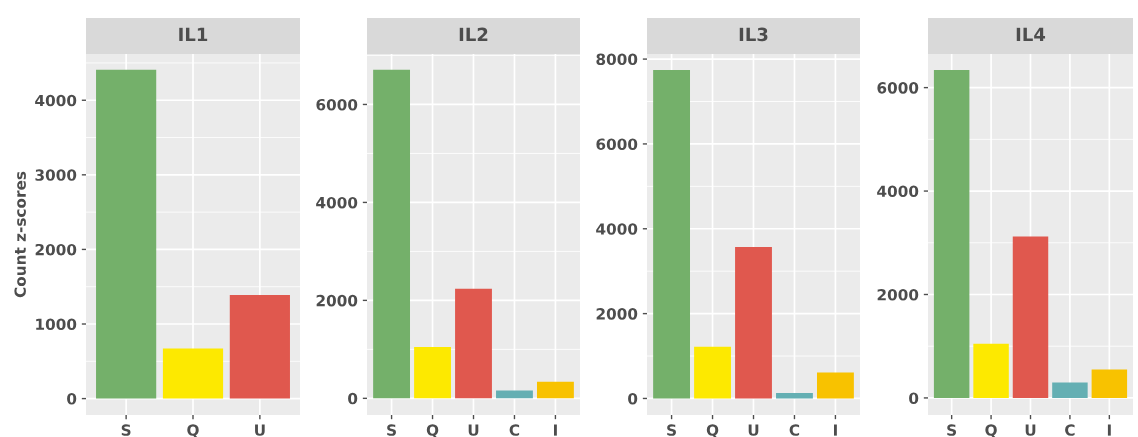 The width and height of the screenshot is (1138, 437). Describe the element at coordinates (473, 34) in the screenshot. I see `chart-title: IL2` at that location.